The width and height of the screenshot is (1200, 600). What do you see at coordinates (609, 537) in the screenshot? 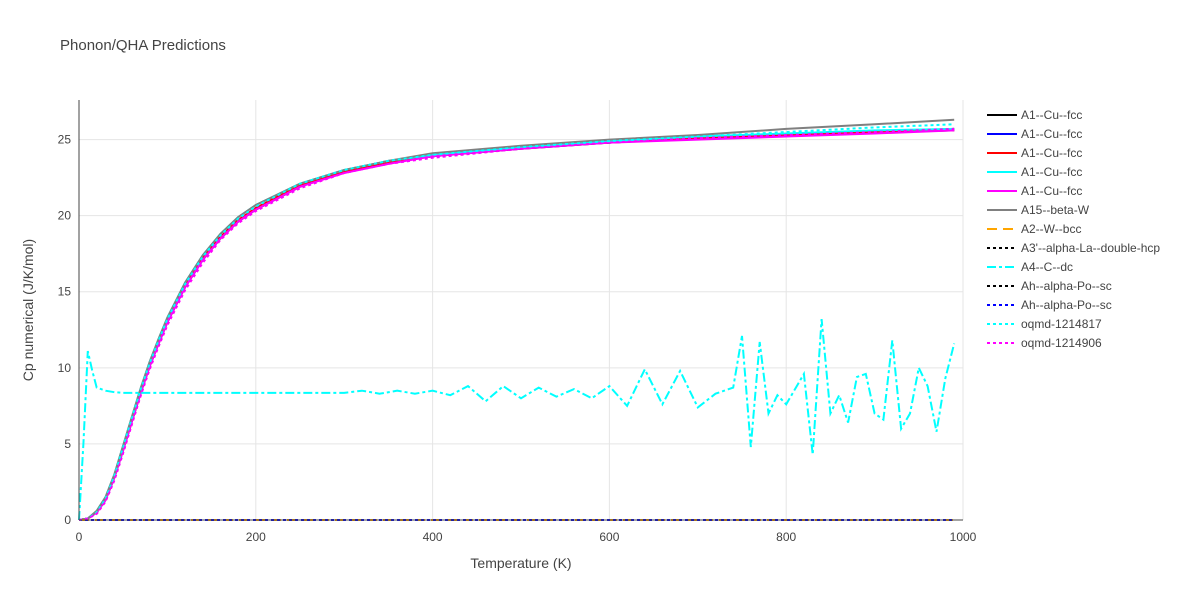
I see `x-tick-label: 600` at bounding box center [609, 537].